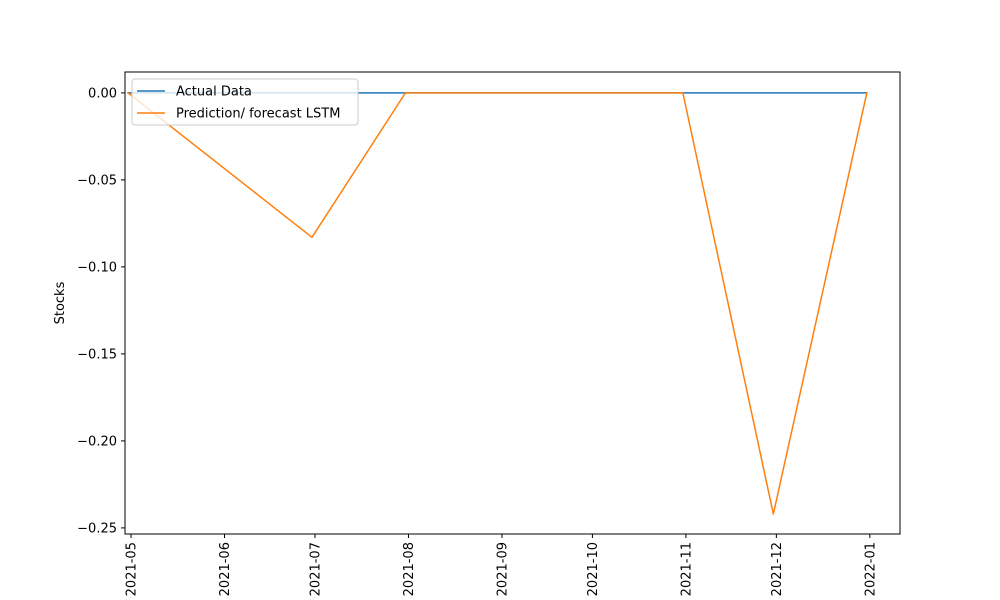  What do you see at coordinates (97, 528) in the screenshot?
I see `y-tick-label: −0.25` at bounding box center [97, 528].